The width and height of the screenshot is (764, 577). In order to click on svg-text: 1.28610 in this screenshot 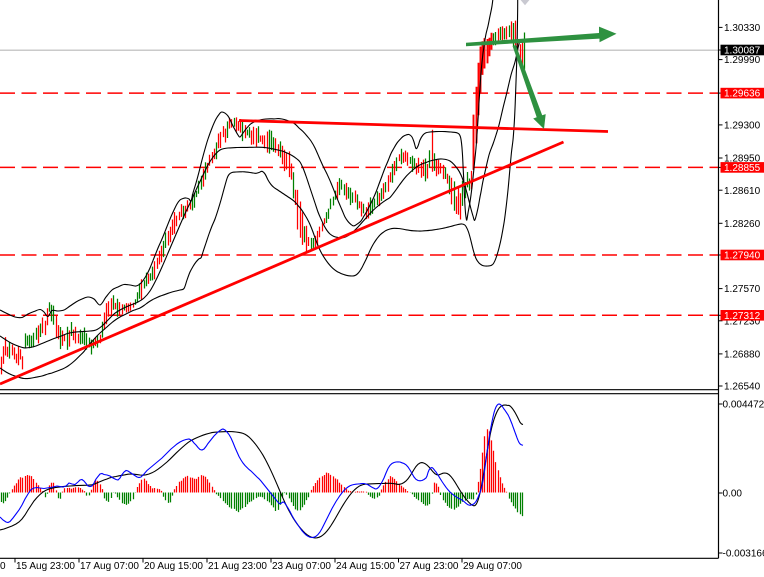, I will do `click(742, 191)`.